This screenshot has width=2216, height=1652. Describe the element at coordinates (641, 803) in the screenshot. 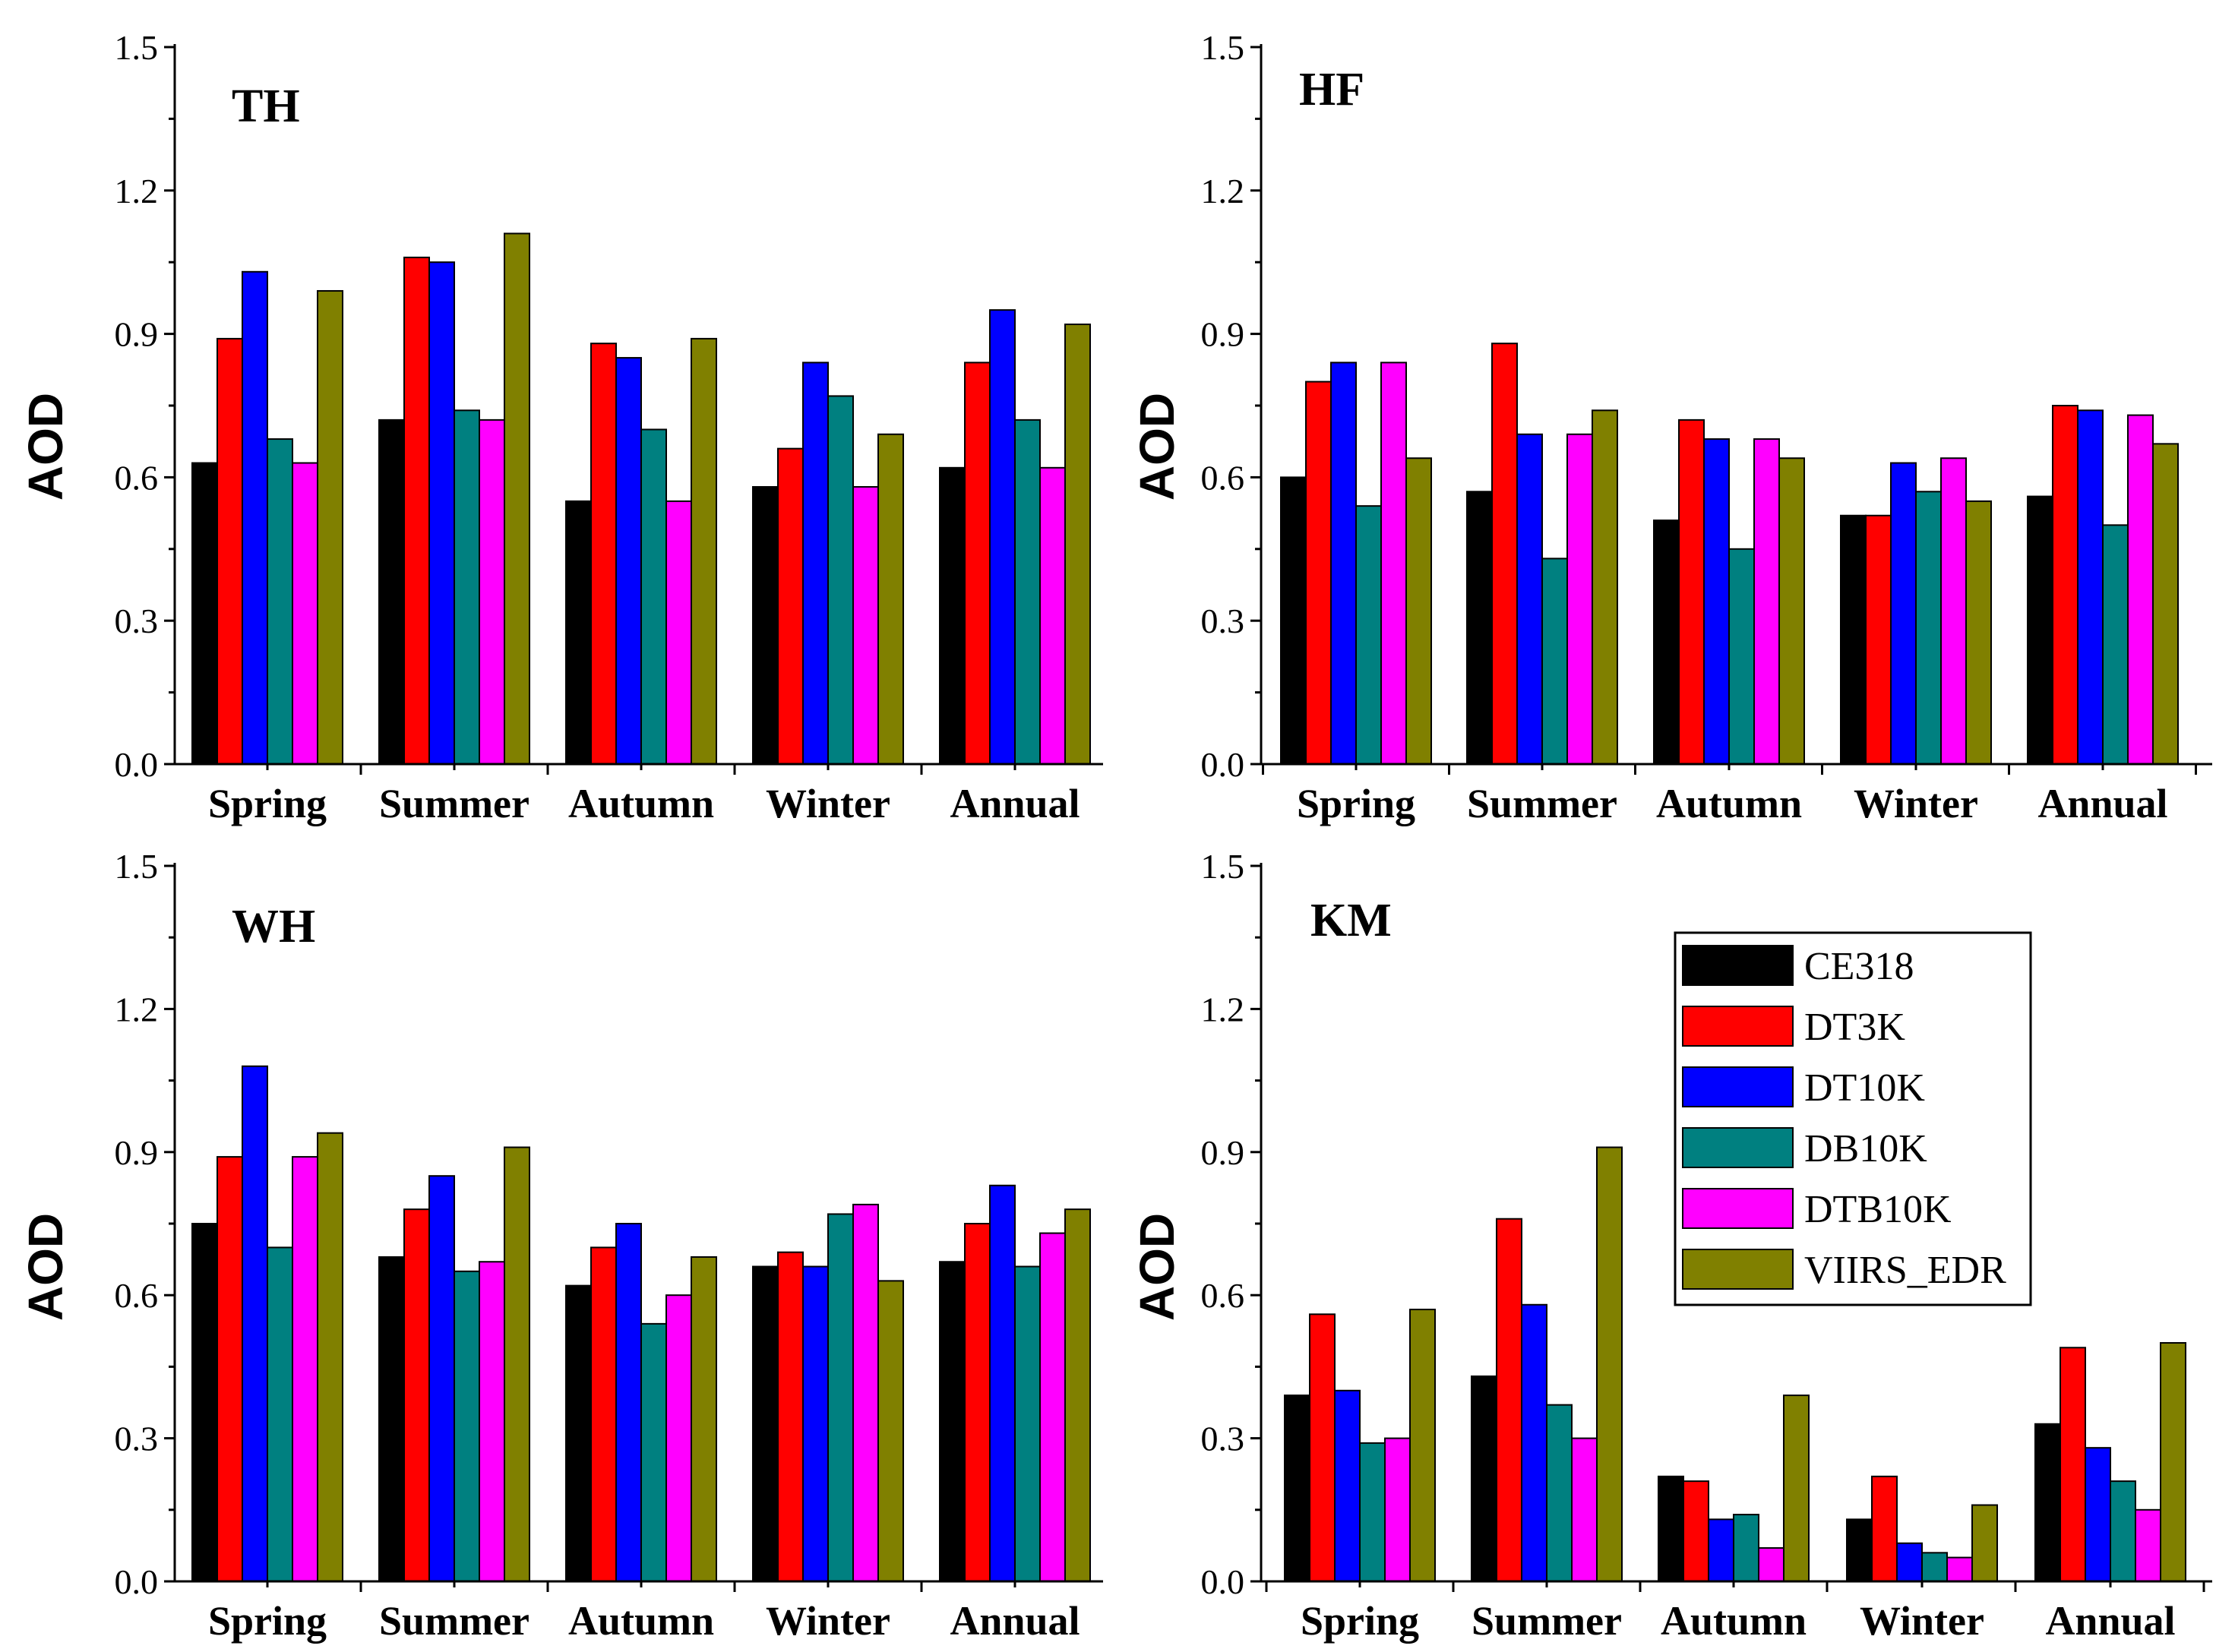

I see `x-tick-label: Autumn` at that location.